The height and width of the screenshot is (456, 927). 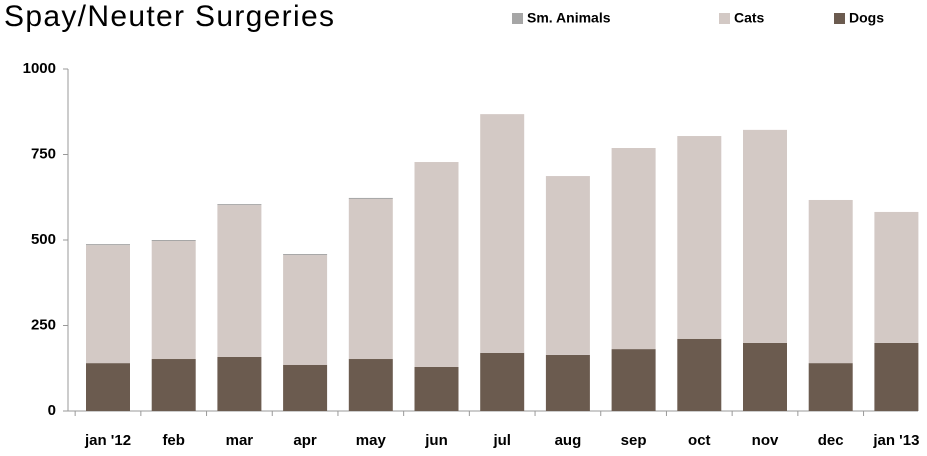 What do you see at coordinates (634, 440) in the screenshot?
I see `x-tick-label: sep` at bounding box center [634, 440].